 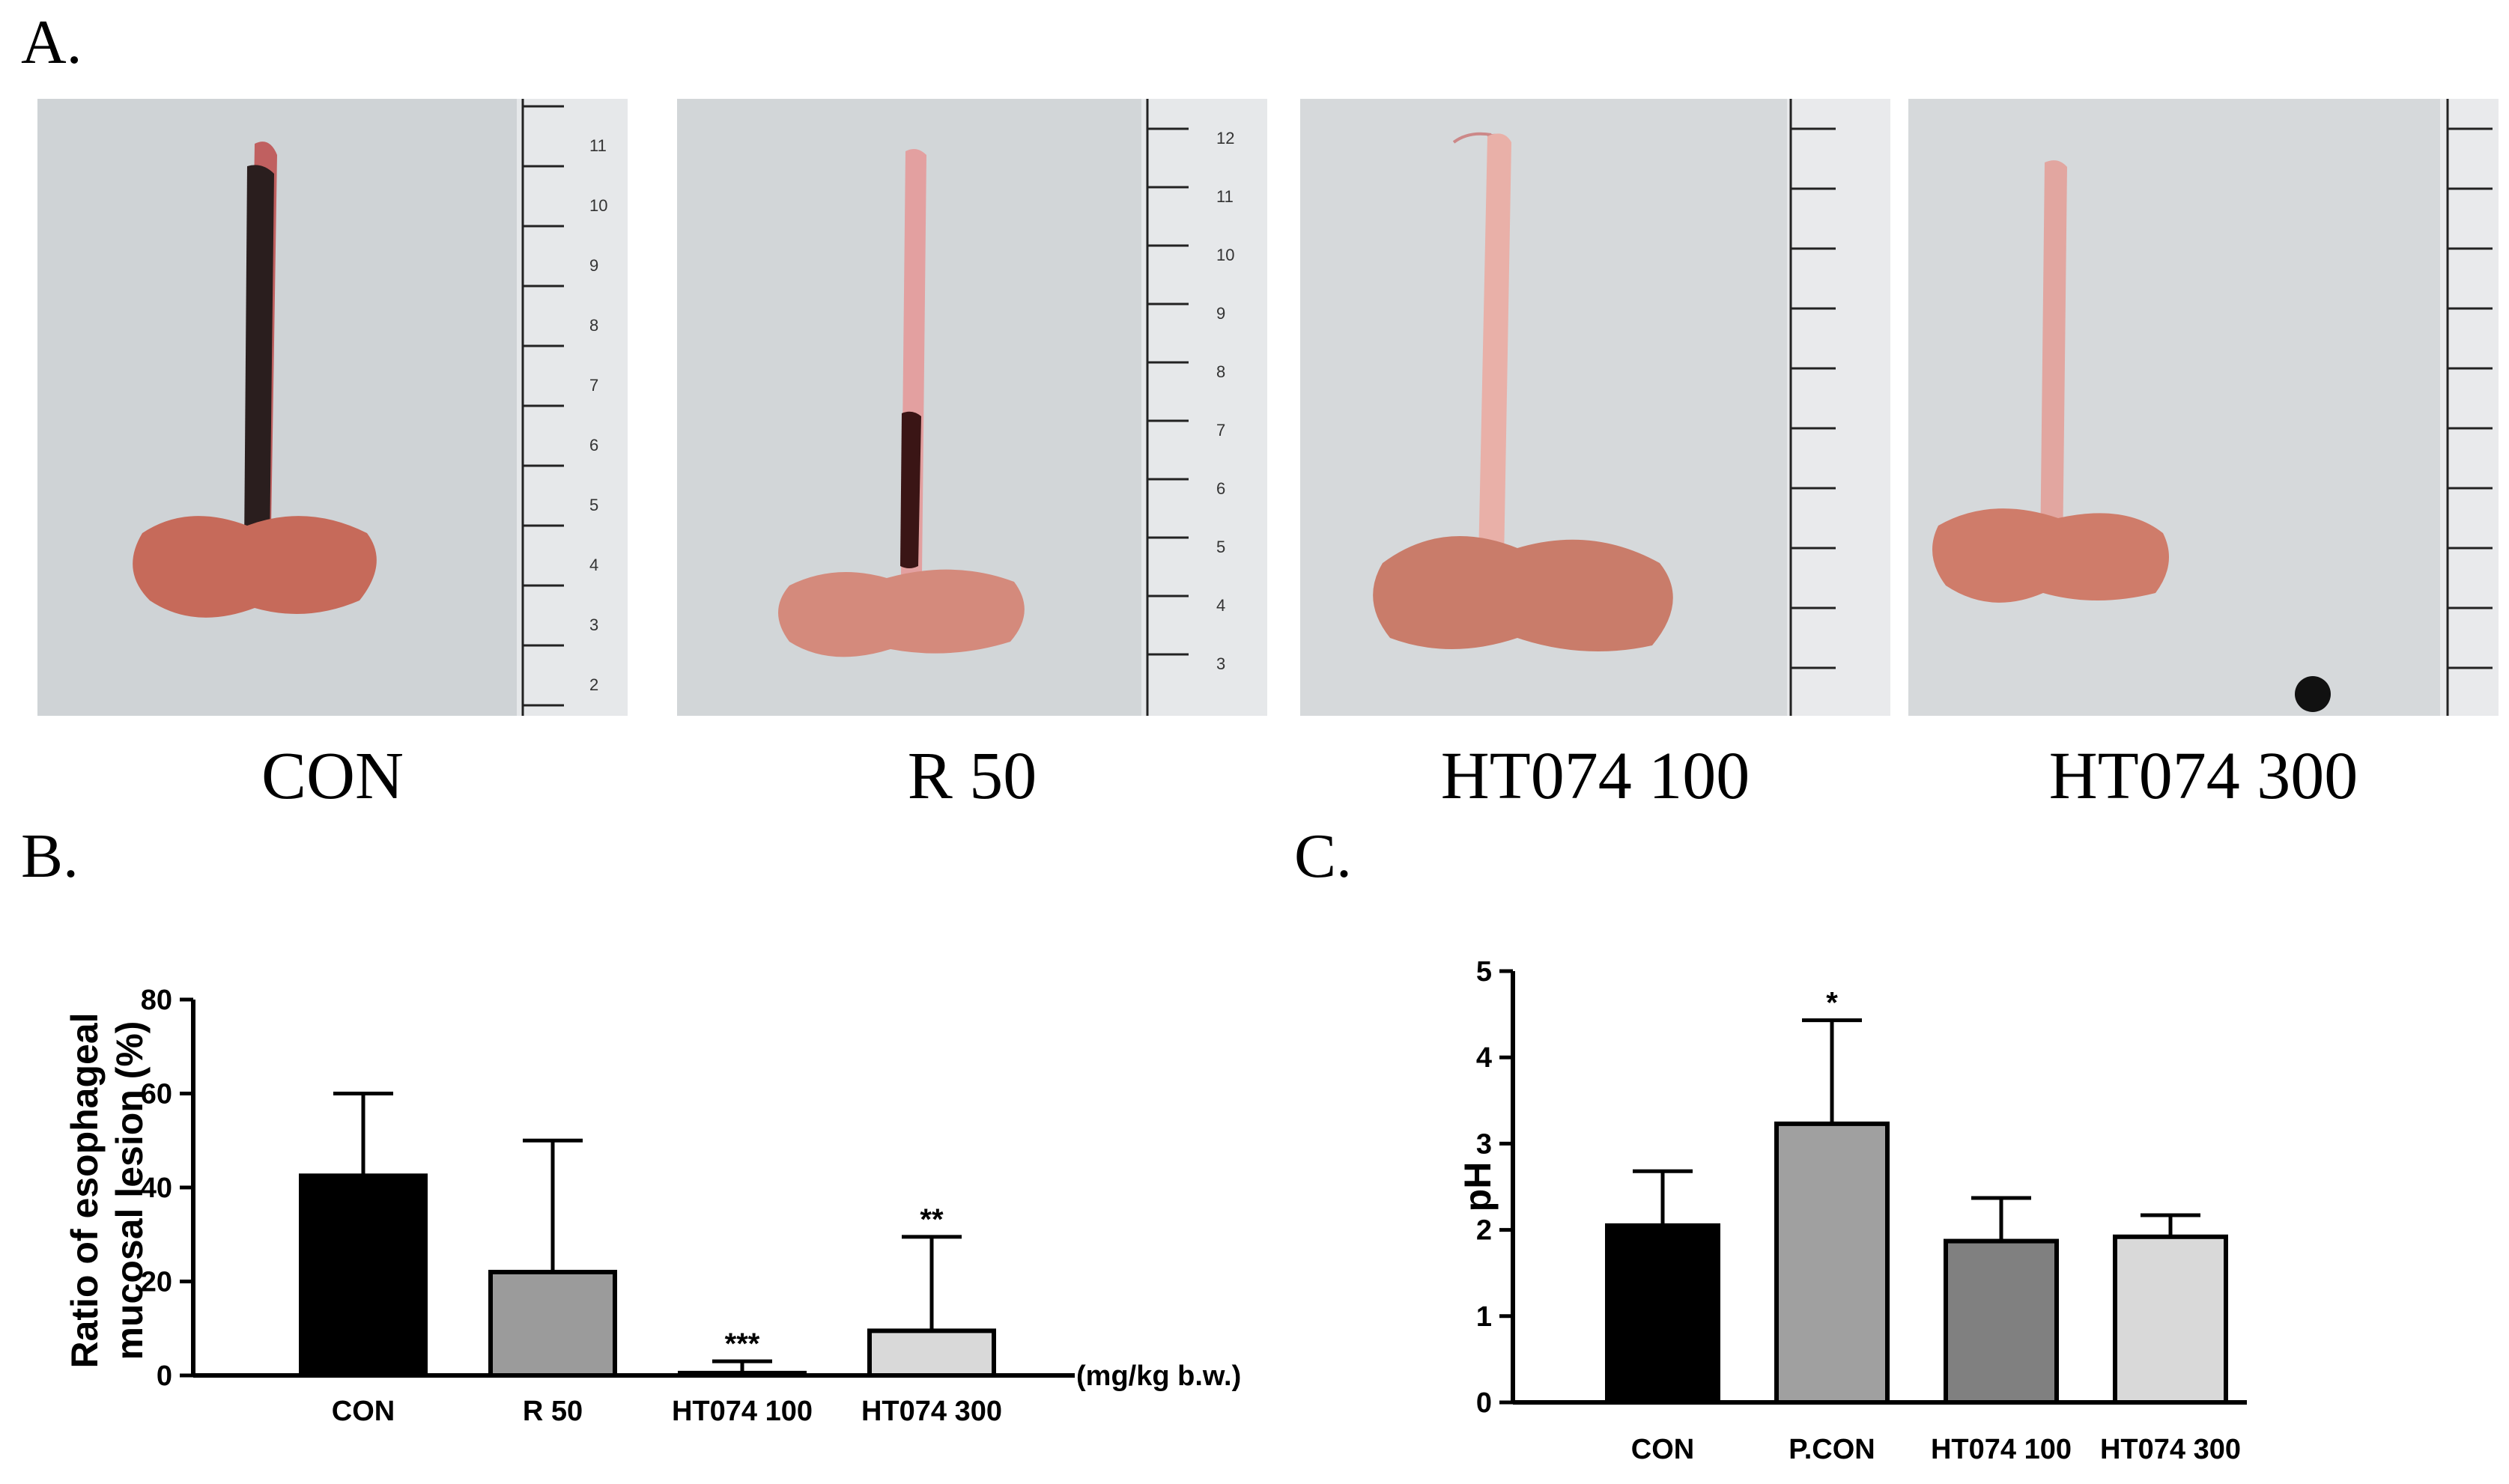 What do you see at coordinates (1484, 1144) in the screenshot?
I see `y-tick-label: 3` at bounding box center [1484, 1144].